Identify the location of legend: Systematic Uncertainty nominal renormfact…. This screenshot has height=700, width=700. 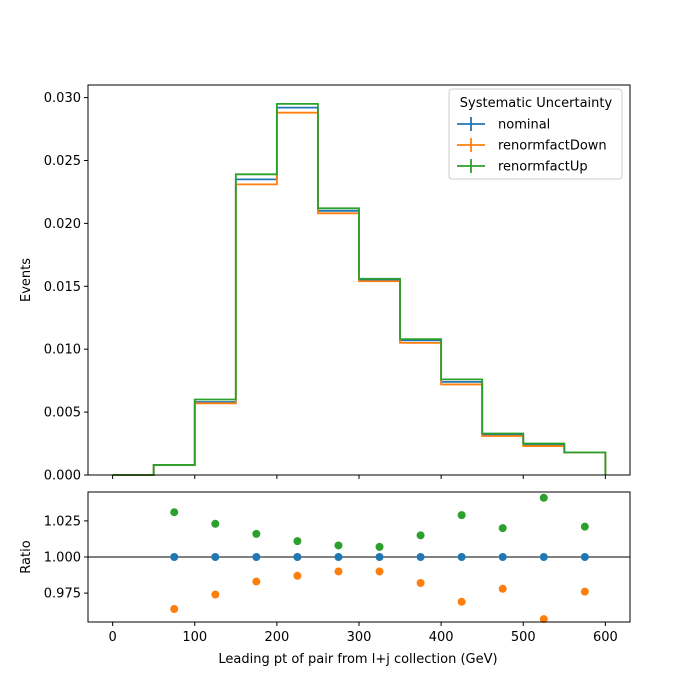
(535, 134).